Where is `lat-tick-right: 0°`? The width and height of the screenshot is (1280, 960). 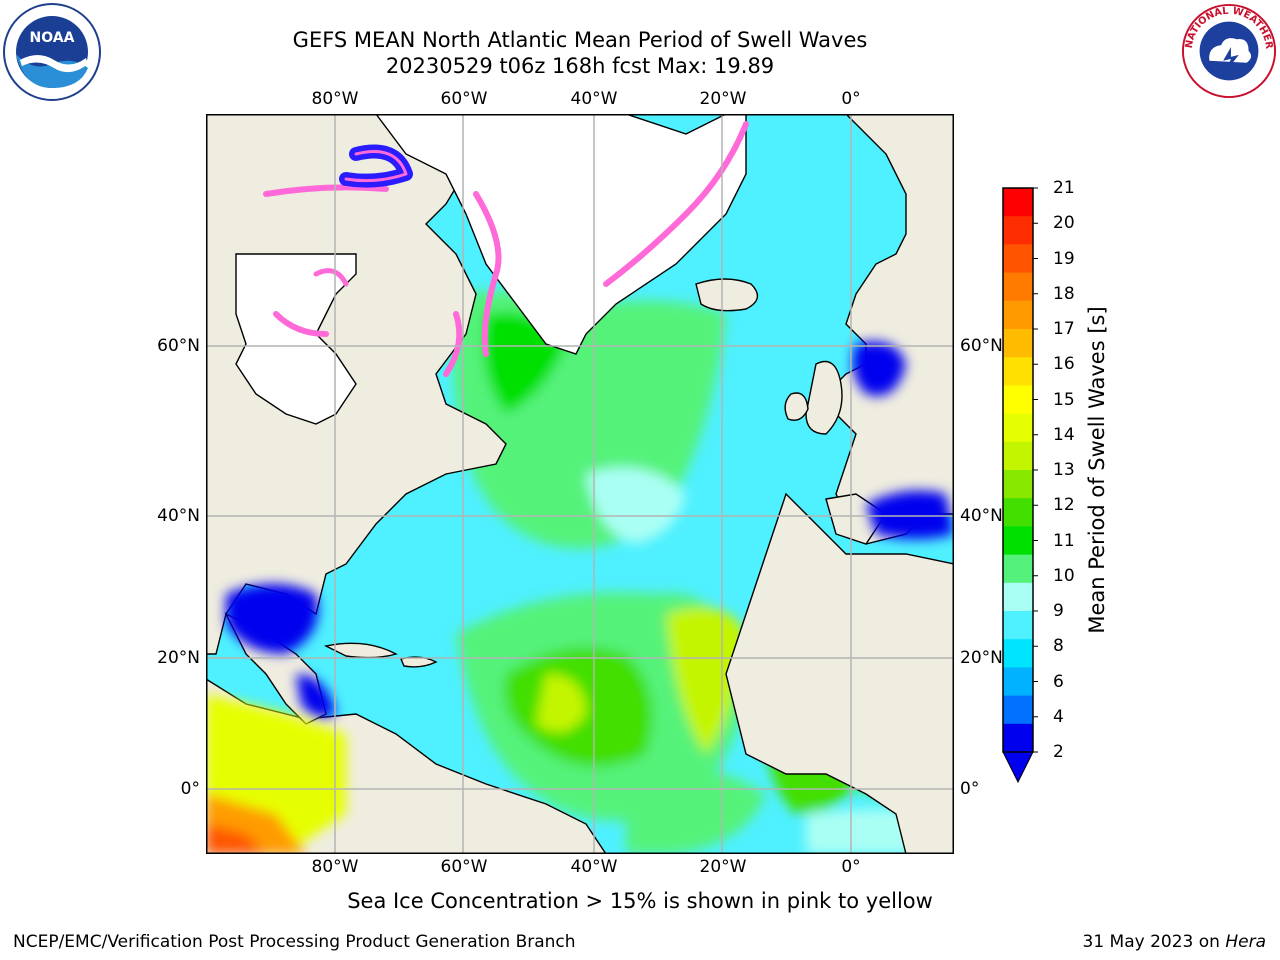 lat-tick-right: 0° is located at coordinates (970, 789).